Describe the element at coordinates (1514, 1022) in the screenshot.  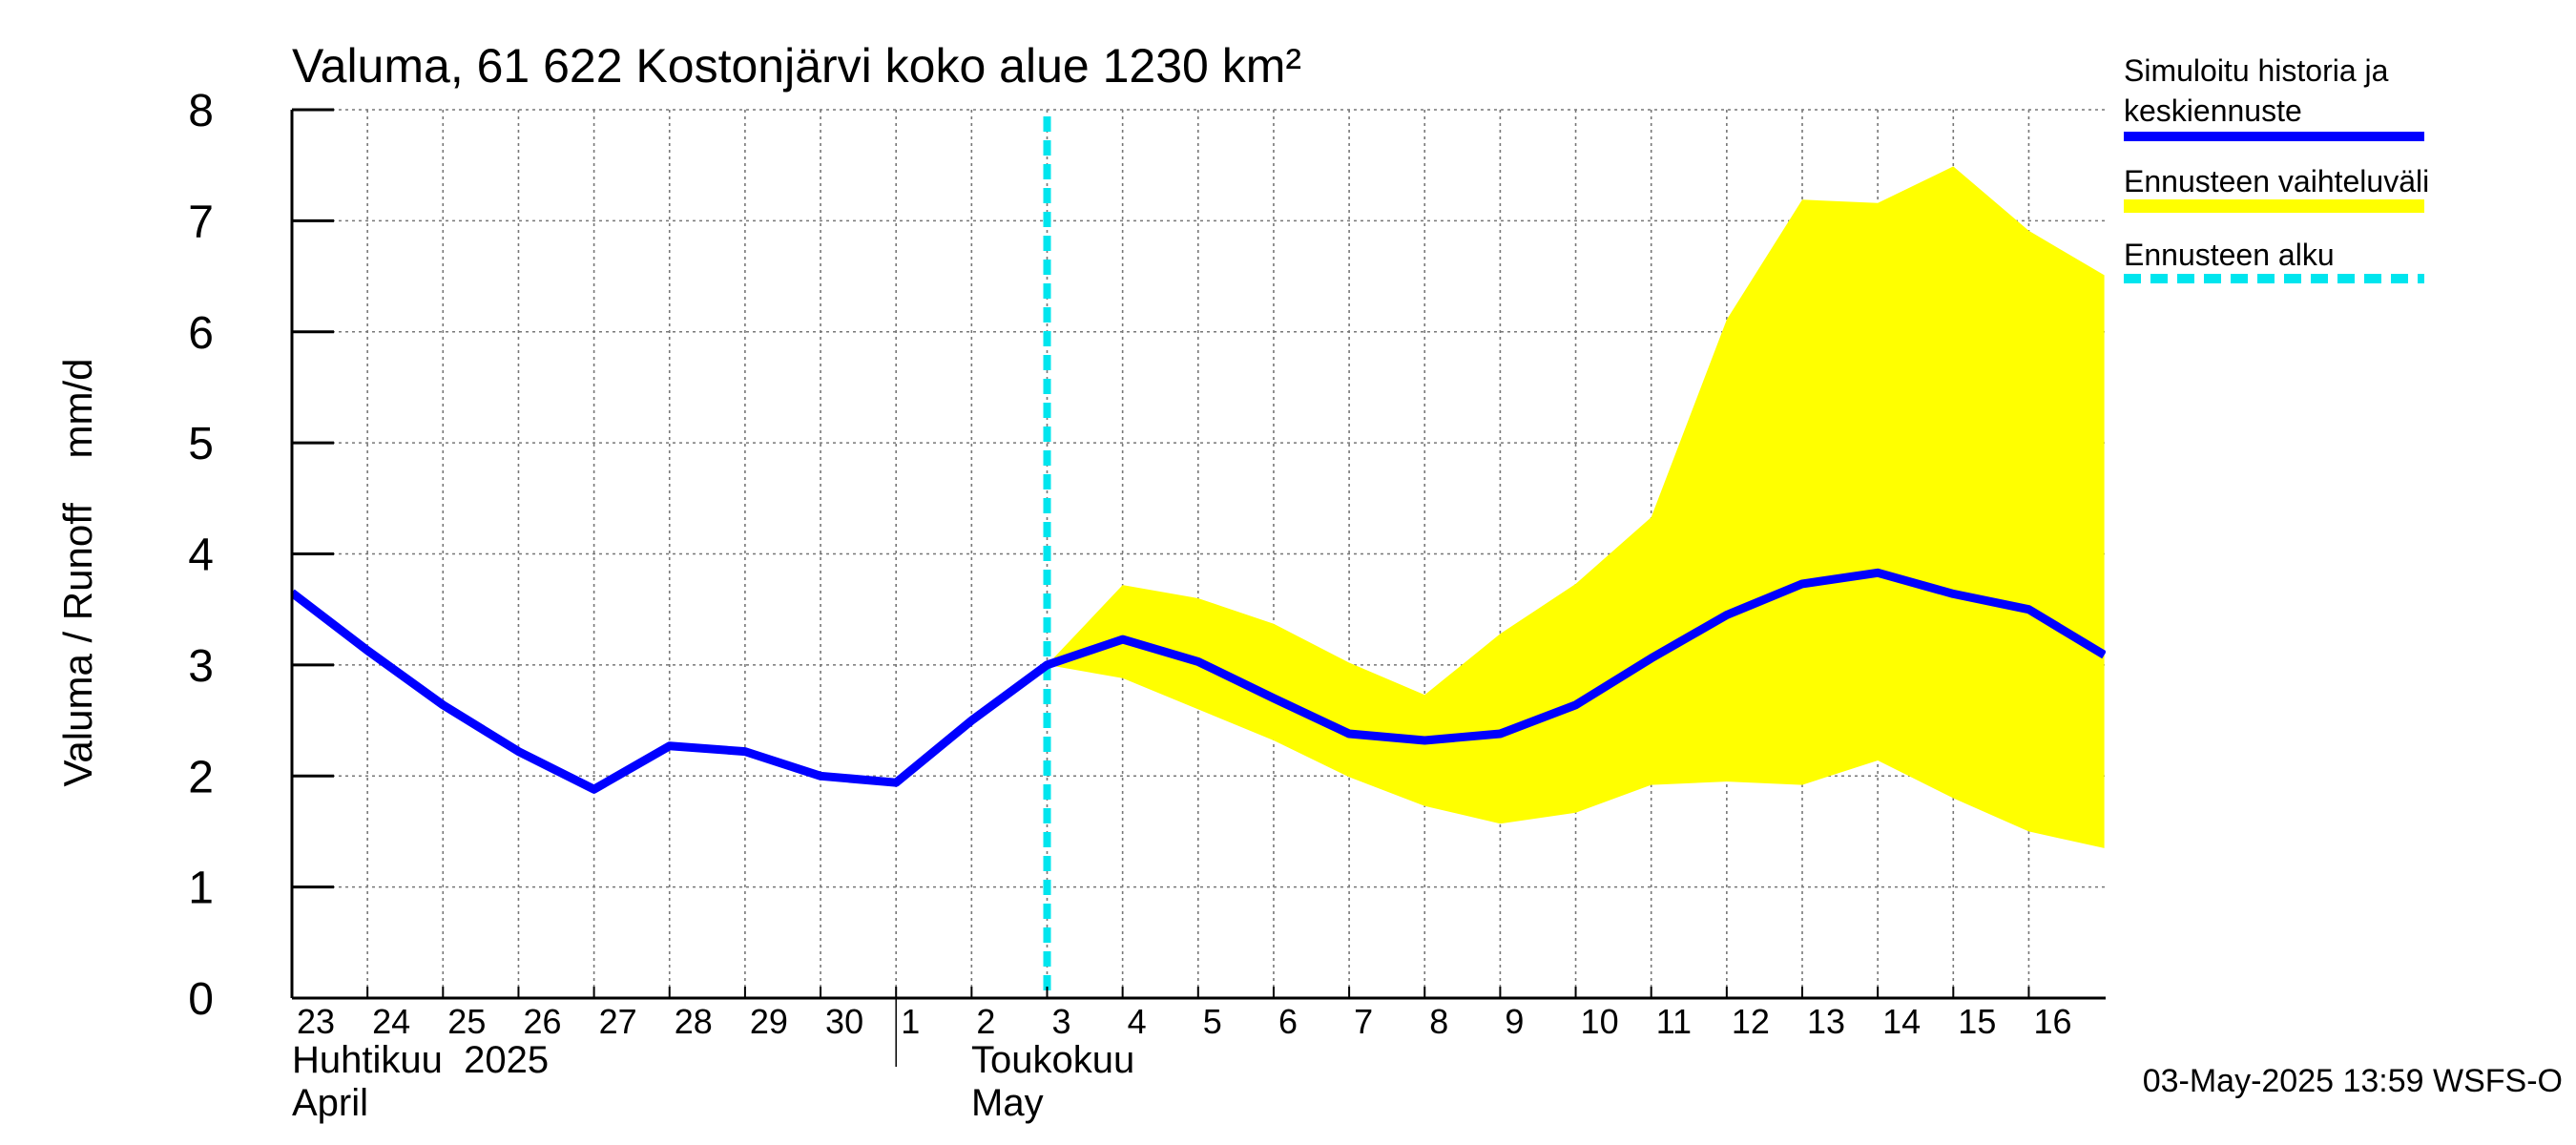
I see `x-tick-label: 9` at that location.